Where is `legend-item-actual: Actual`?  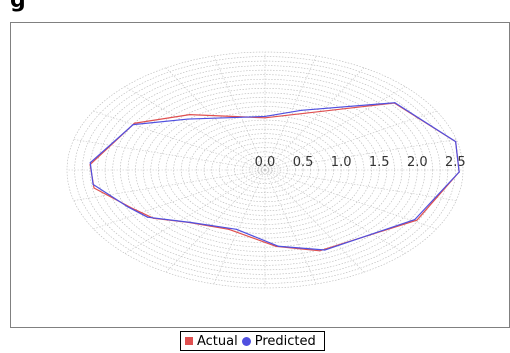
legend-item-actual: Actual is located at coordinates (211, 341).